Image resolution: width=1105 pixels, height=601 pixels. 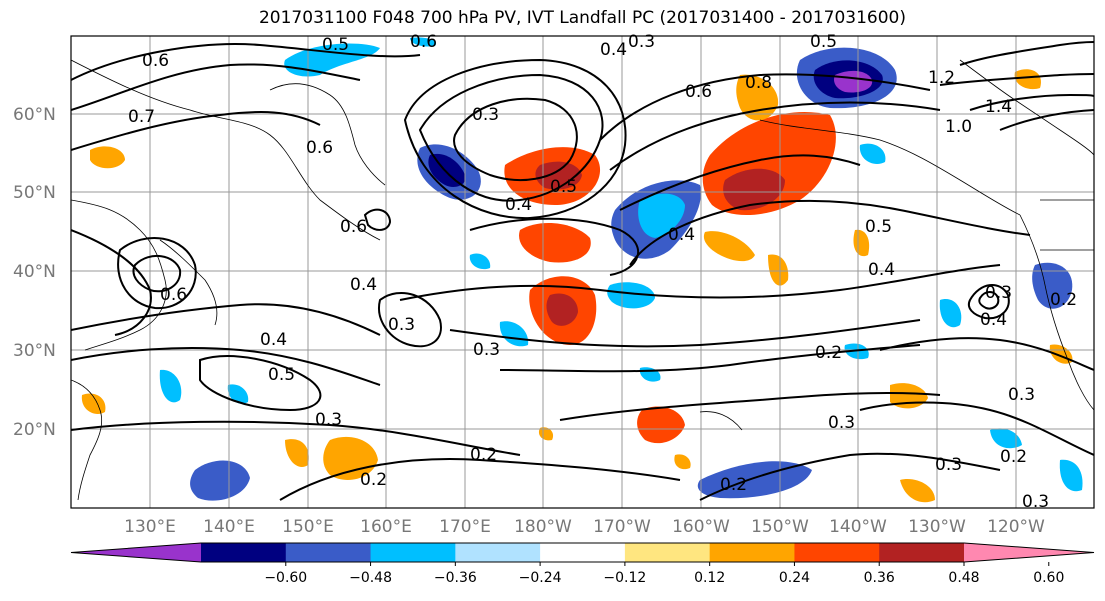 What do you see at coordinates (1029, 552) in the screenshot?
I see `colorbar-extend-high` at bounding box center [1029, 552].